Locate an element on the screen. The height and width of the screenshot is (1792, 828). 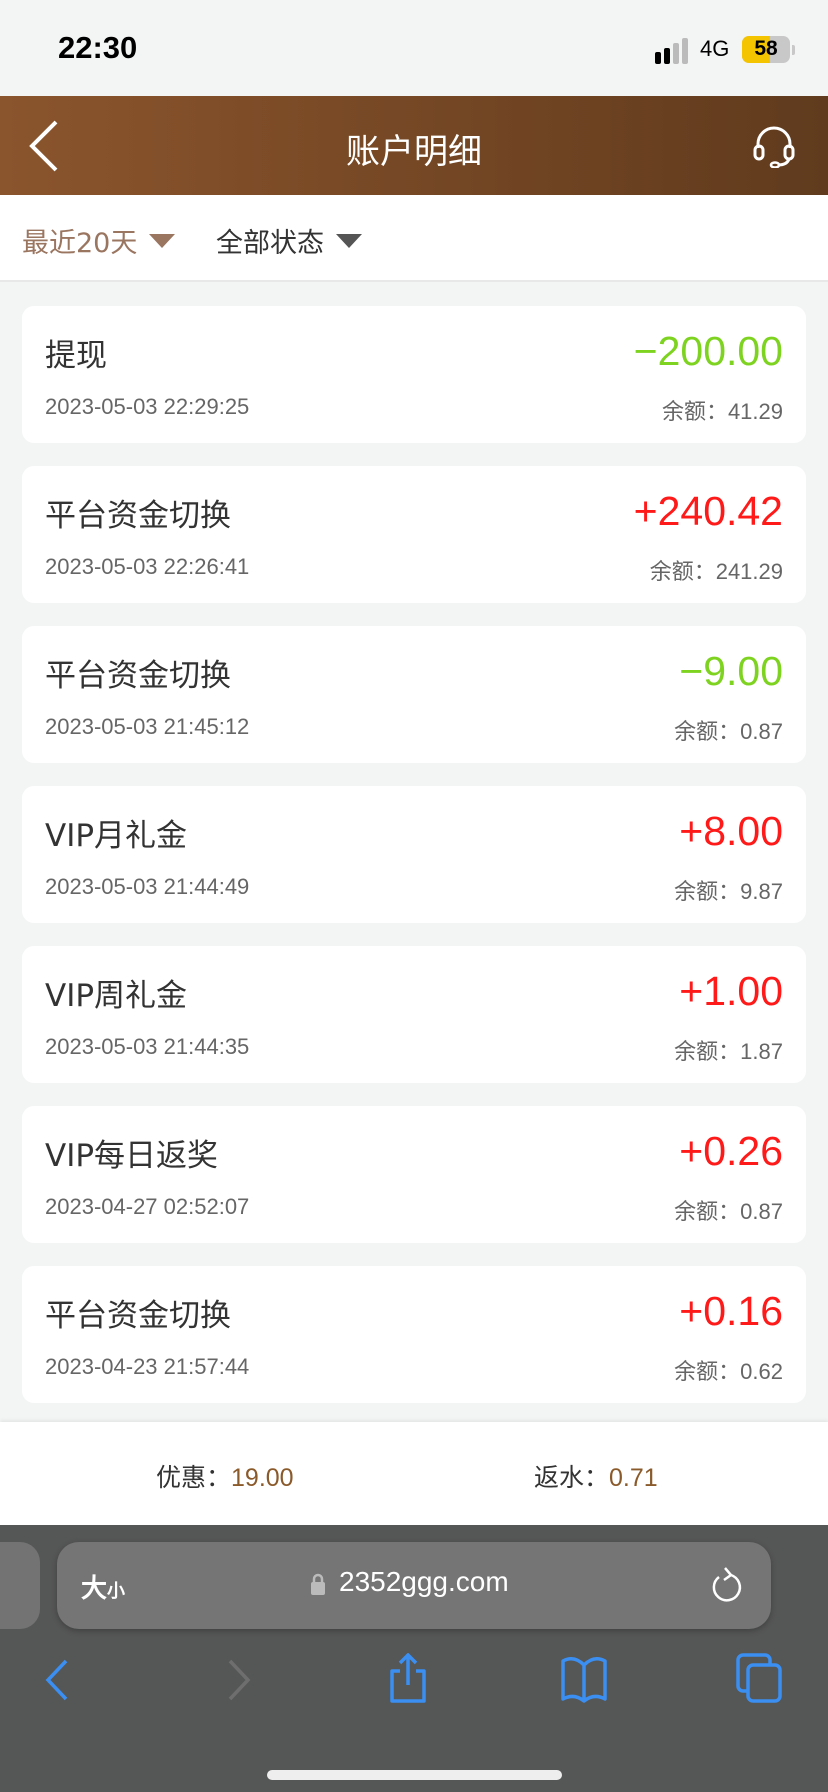
transaction-amount: +240.42 is located at coordinates (708, 511).